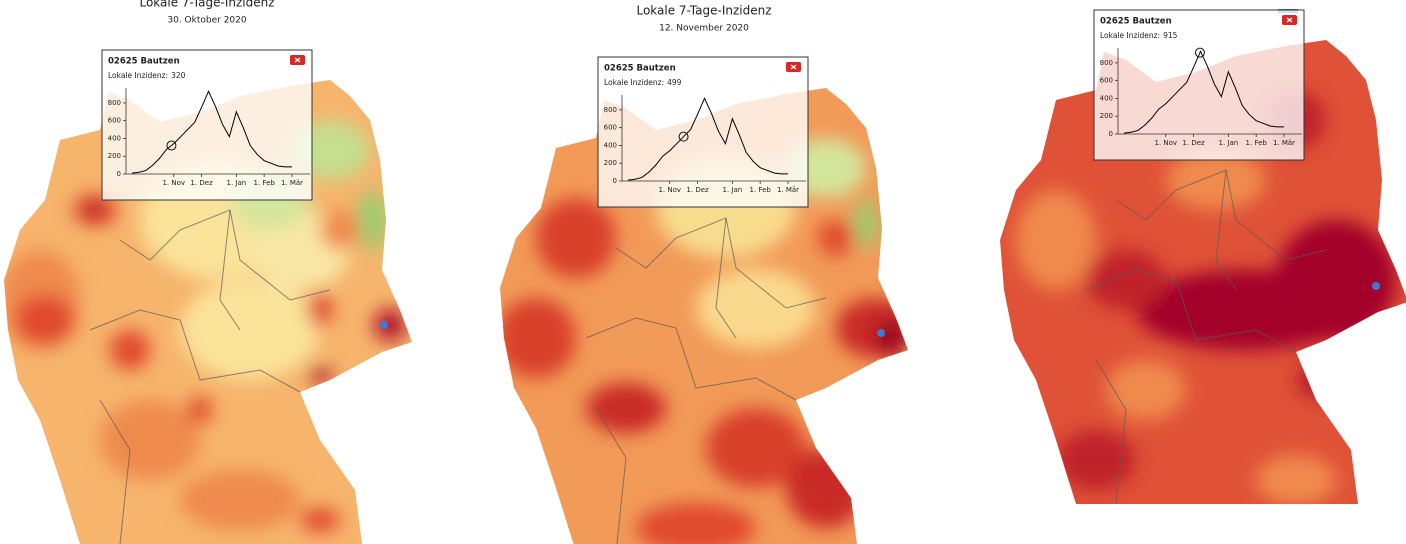 The image size is (1406, 544). I want to click on map-date: 12. November 2020, so click(704, 29).